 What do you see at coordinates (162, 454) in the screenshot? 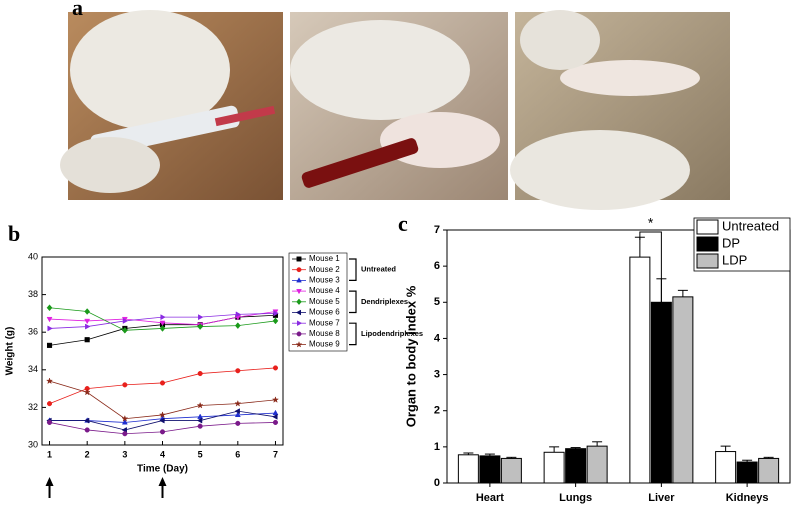
I see `x-tick-label: 4` at bounding box center [162, 454].